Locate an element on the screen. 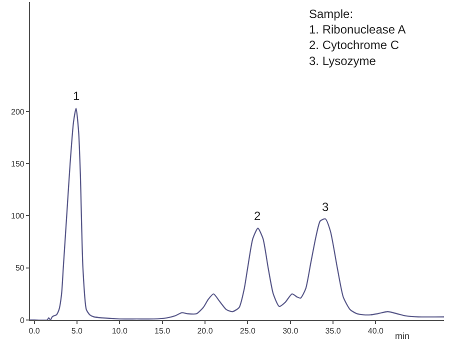 This screenshot has height=344, width=456. y-tick-label: 50 is located at coordinates (20, 268).